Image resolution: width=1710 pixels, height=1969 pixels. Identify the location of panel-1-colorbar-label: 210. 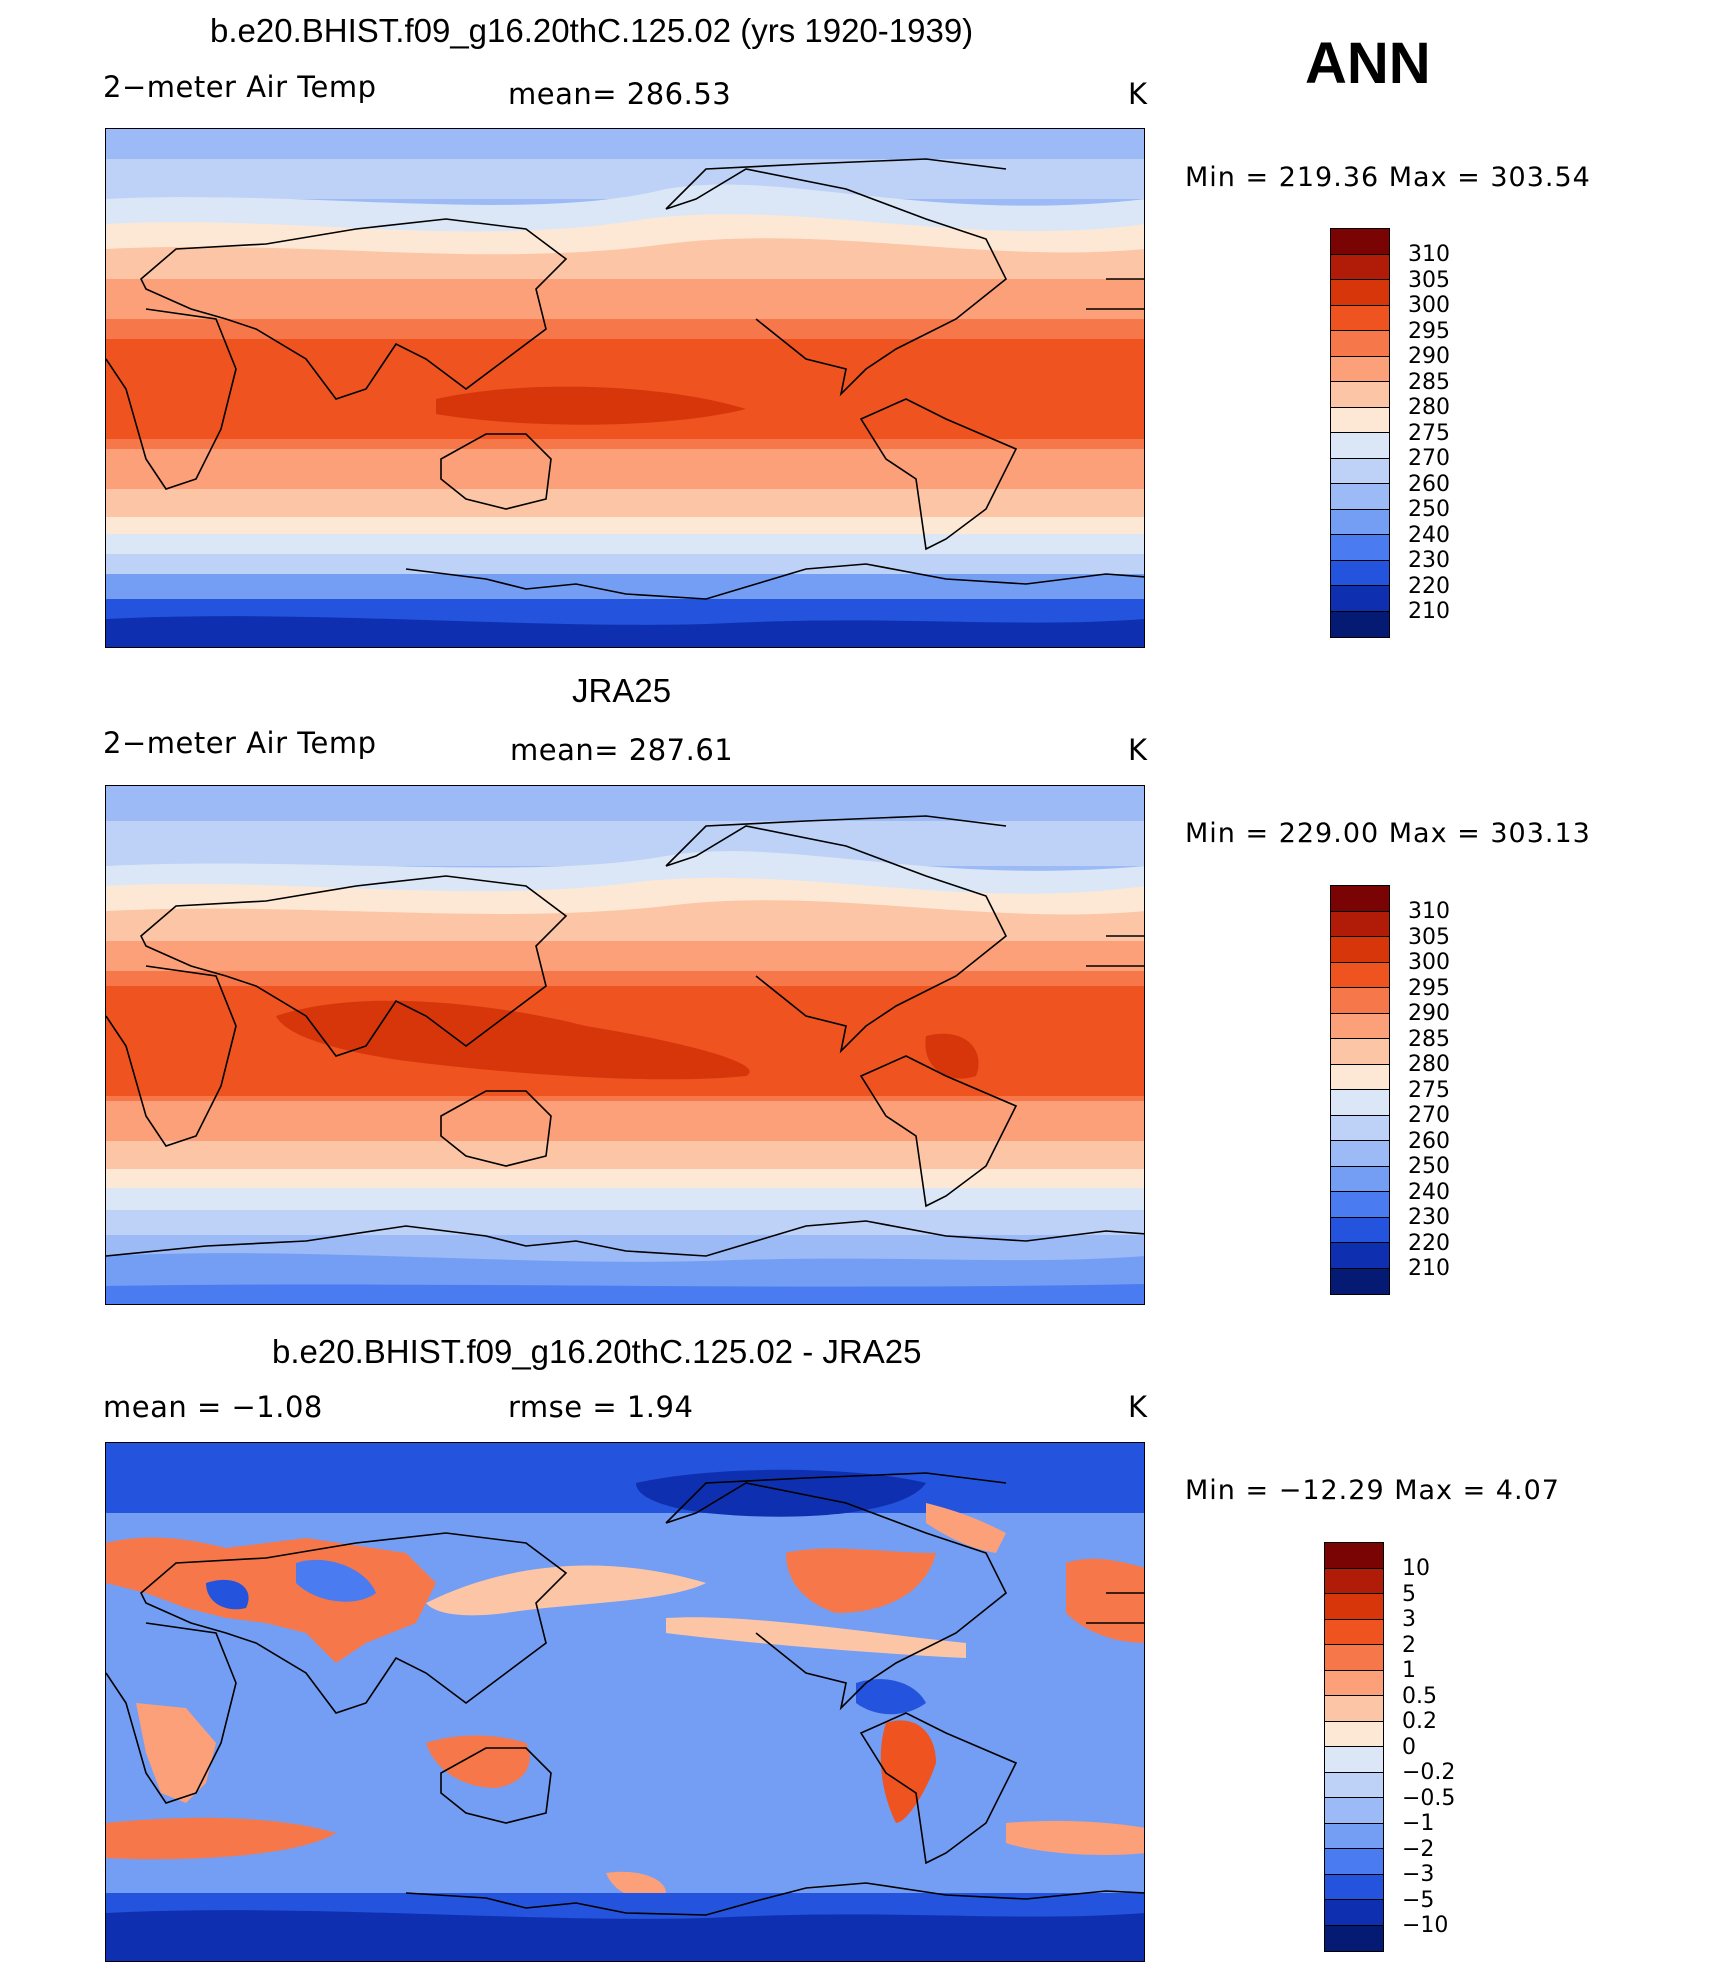
(1429, 611).